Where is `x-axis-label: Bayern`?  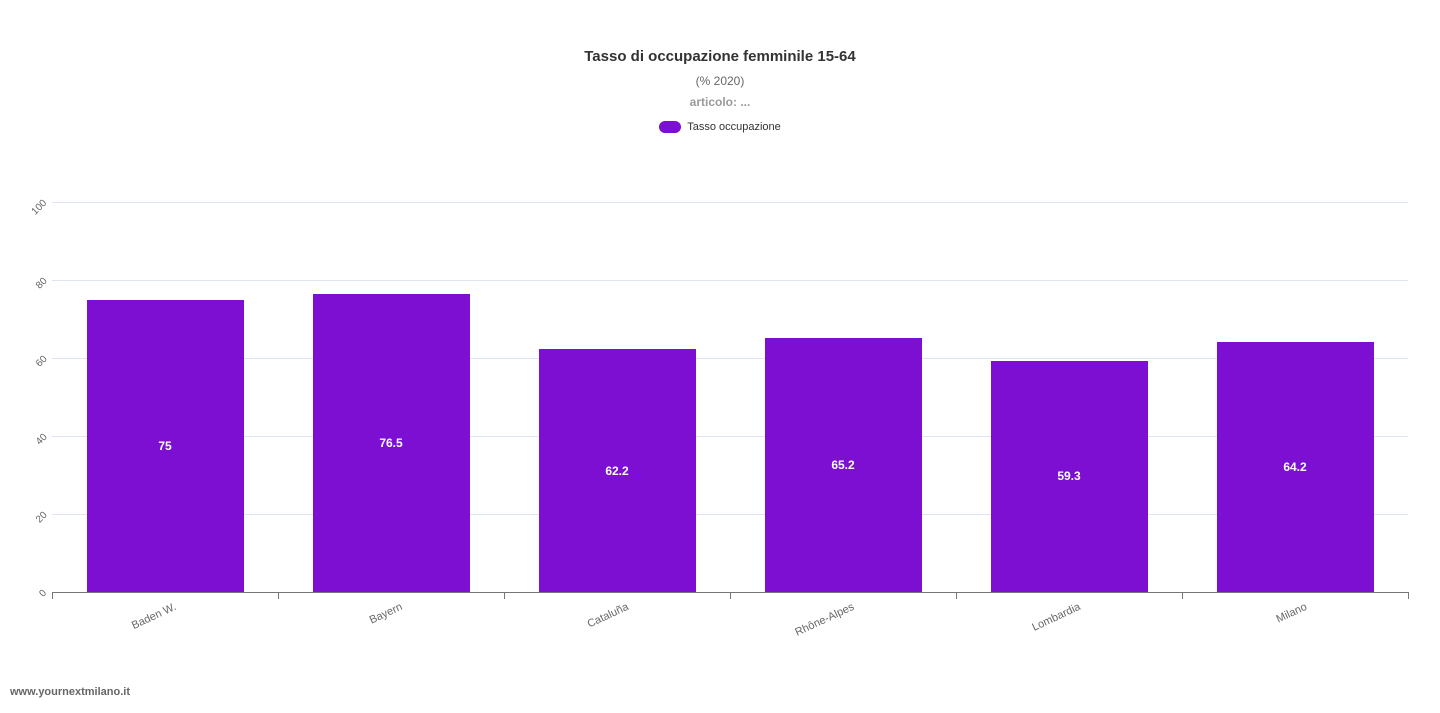 x-axis-label: Bayern is located at coordinates (386, 613).